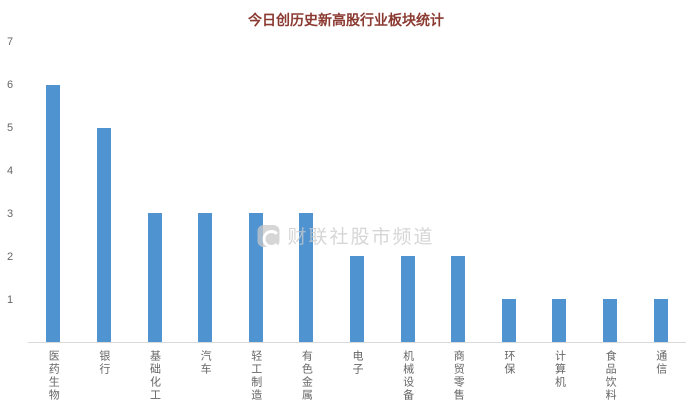 The image size is (692, 407). What do you see at coordinates (154, 376) in the screenshot?
I see `x-axis-label: 基础化工` at bounding box center [154, 376].